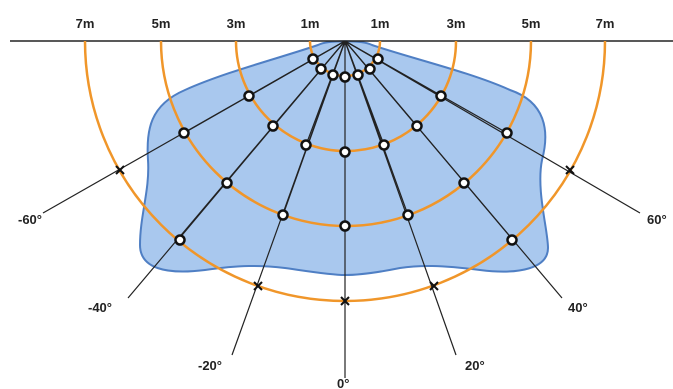 This screenshot has height=389, width=673. What do you see at coordinates (100, 307) in the screenshot?
I see `angle-label-minus-40: -40°` at bounding box center [100, 307].